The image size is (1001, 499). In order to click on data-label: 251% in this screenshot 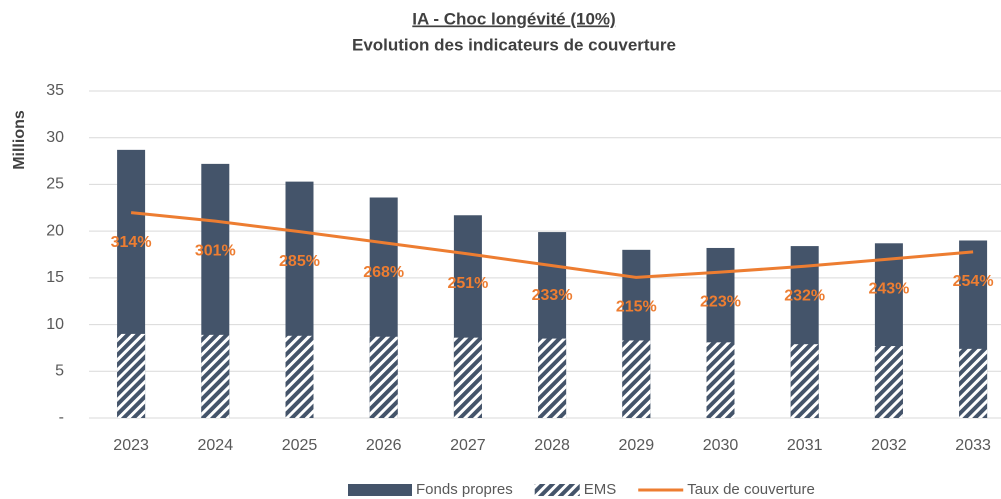, I will do `click(467, 283)`.